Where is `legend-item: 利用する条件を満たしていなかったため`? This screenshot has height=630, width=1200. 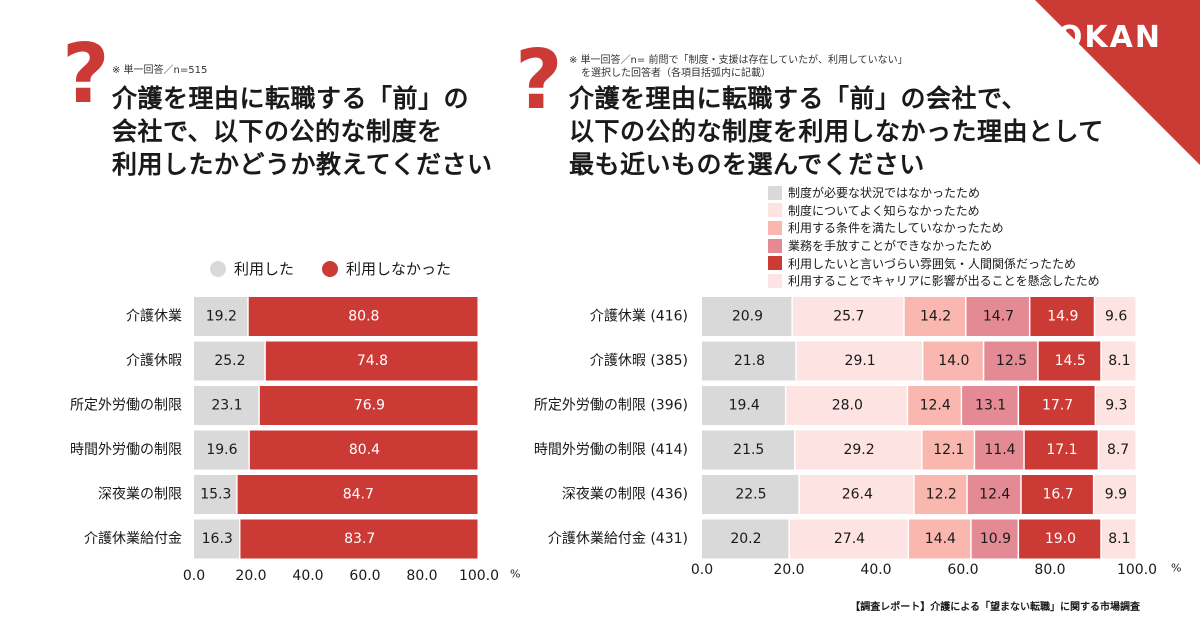
legend-item: 利用する条件を満たしていなかったため is located at coordinates (934, 228).